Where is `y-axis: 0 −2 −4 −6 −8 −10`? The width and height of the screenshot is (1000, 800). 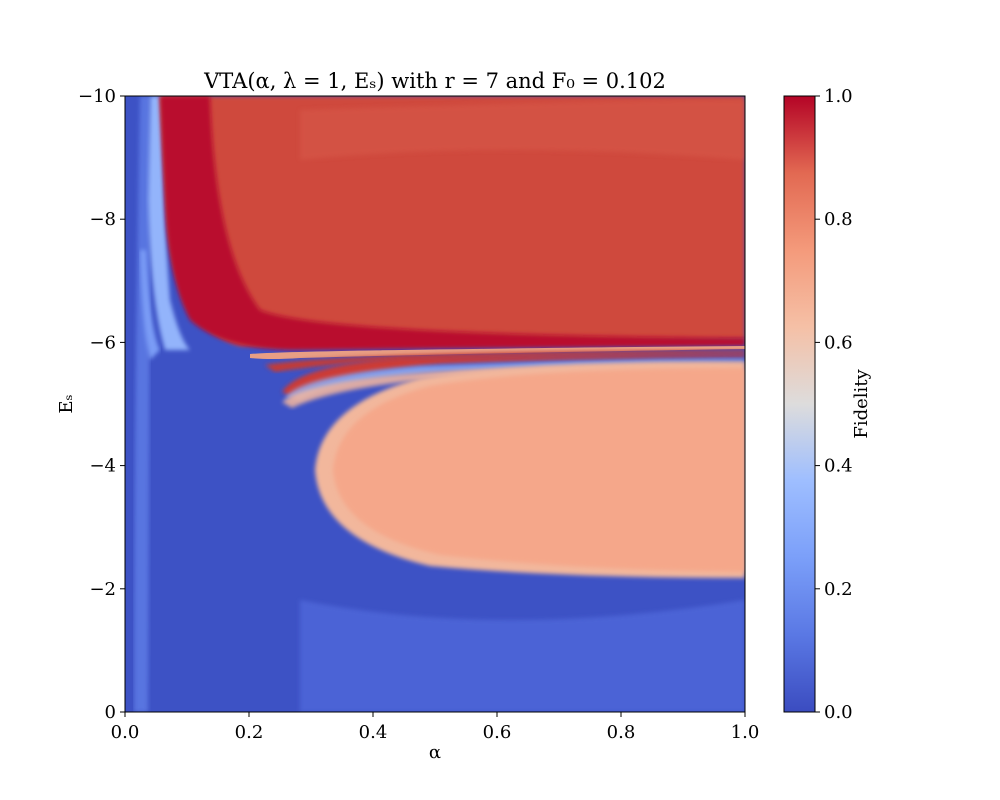 y-axis: 0 −2 −4 −6 −8 −10 is located at coordinates (101, 404).